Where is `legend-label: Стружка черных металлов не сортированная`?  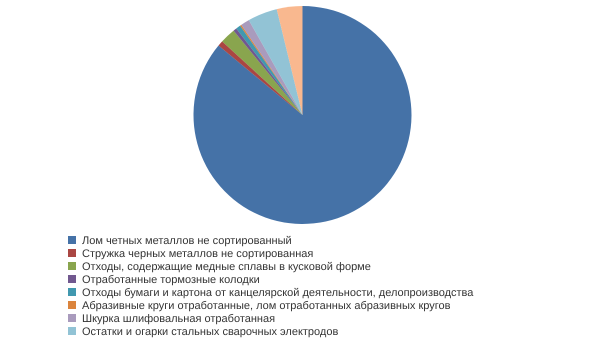
legend-label: Стружка черных металлов не сортированная is located at coordinates (198, 254).